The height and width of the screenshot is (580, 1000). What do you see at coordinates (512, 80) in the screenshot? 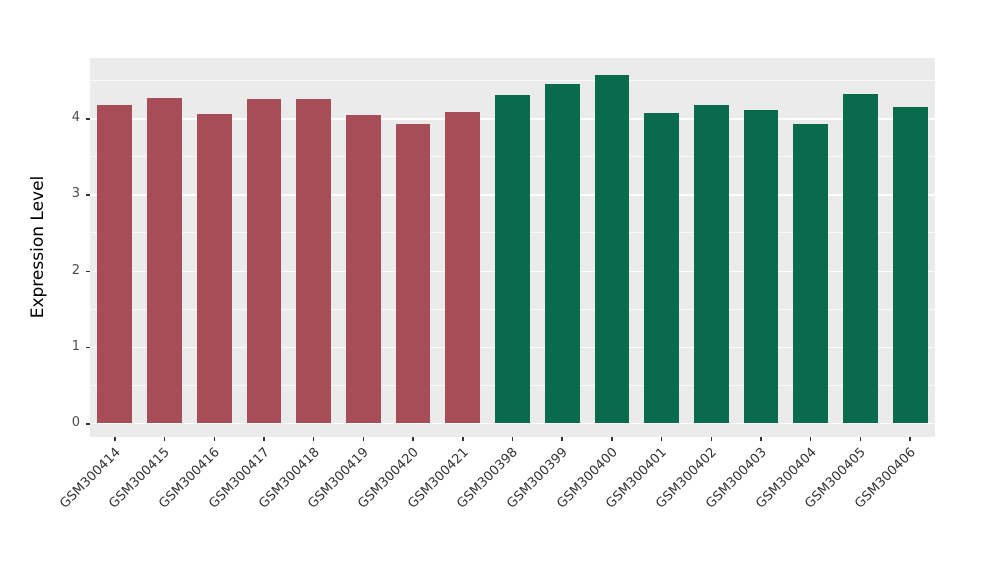
I see `minor-gridline` at bounding box center [512, 80].